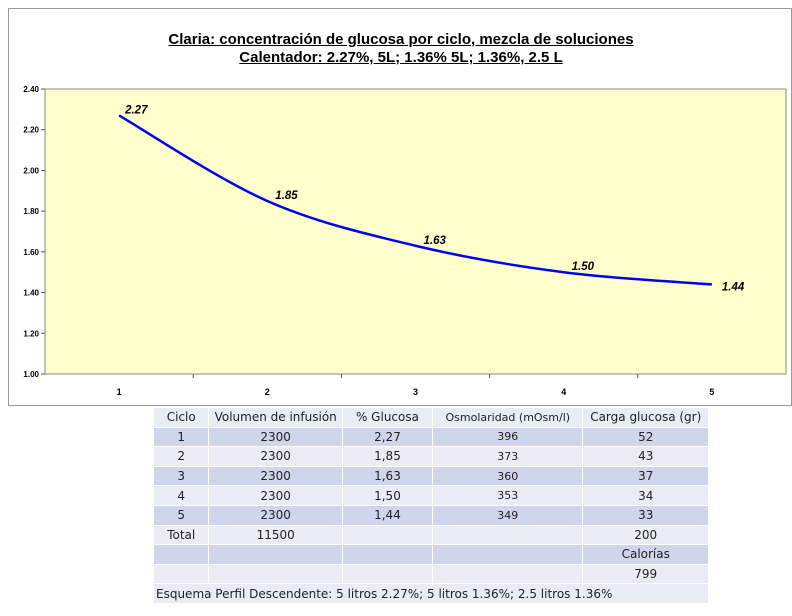  I want to click on x-tick-label: 3, so click(415, 392).